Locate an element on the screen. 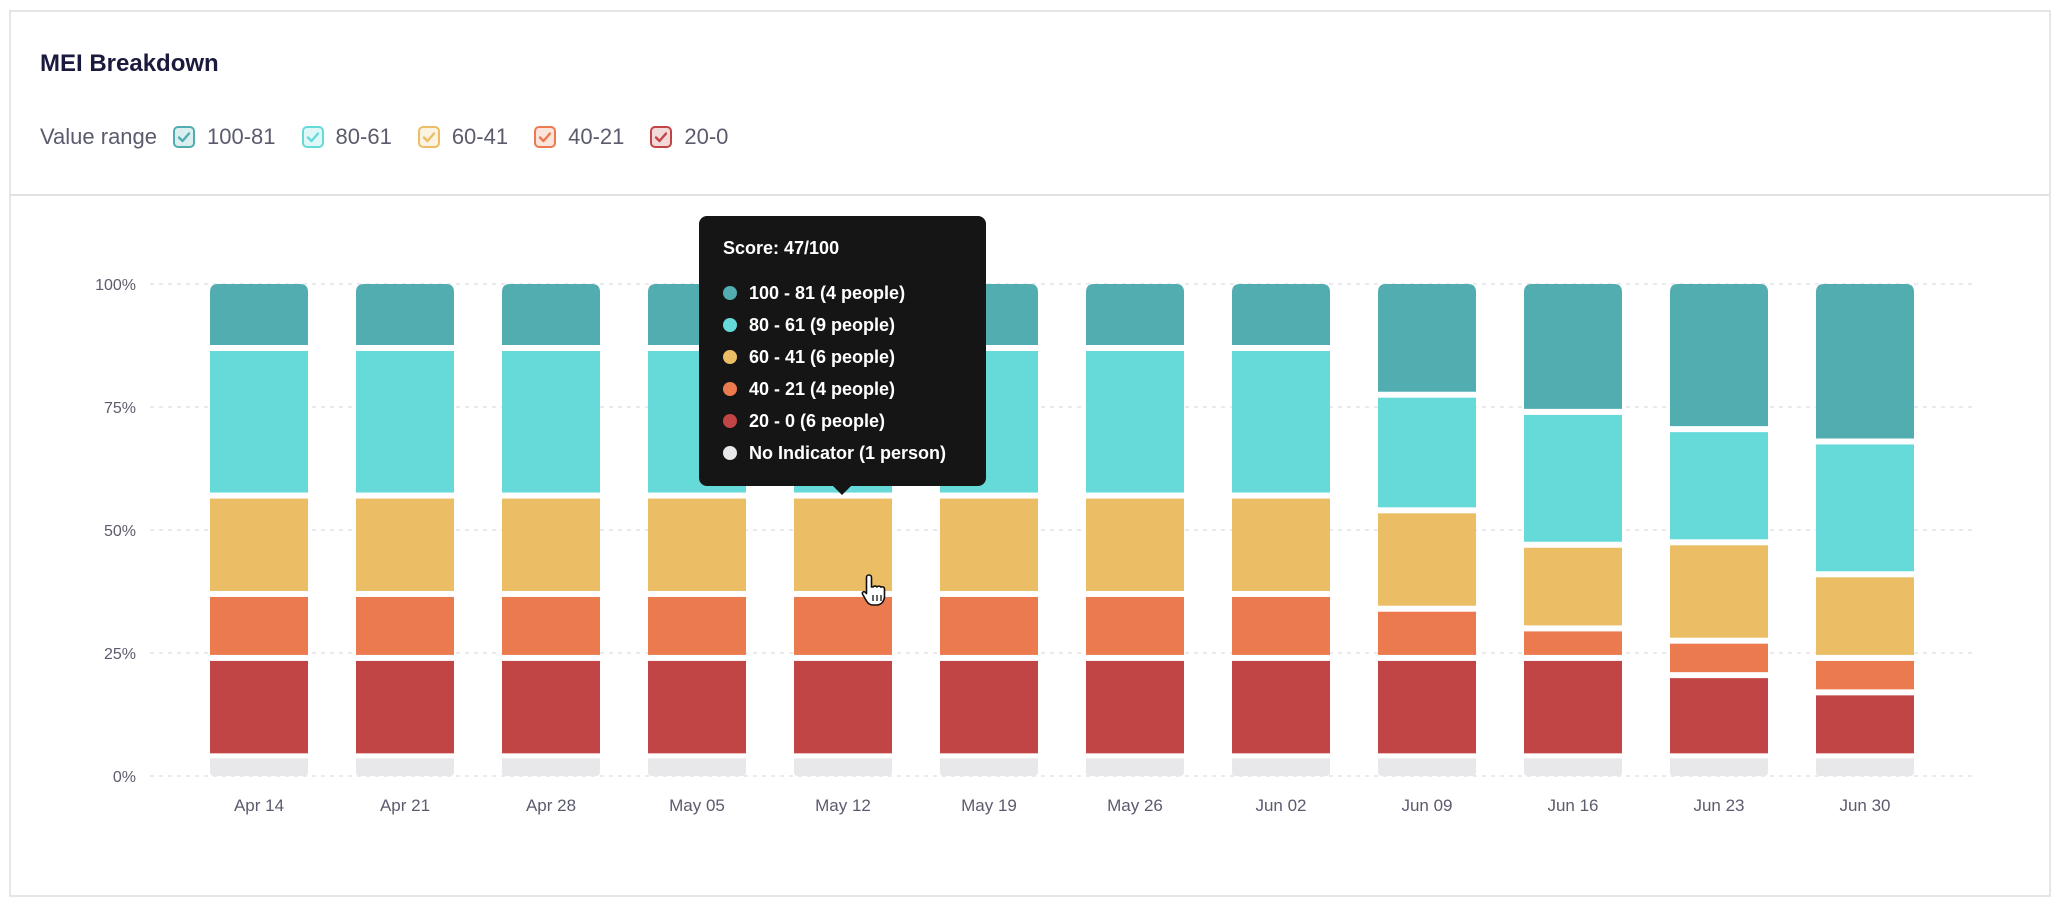 The image size is (2062, 908). legend-item-100-81: 100-81 is located at coordinates (224, 137).